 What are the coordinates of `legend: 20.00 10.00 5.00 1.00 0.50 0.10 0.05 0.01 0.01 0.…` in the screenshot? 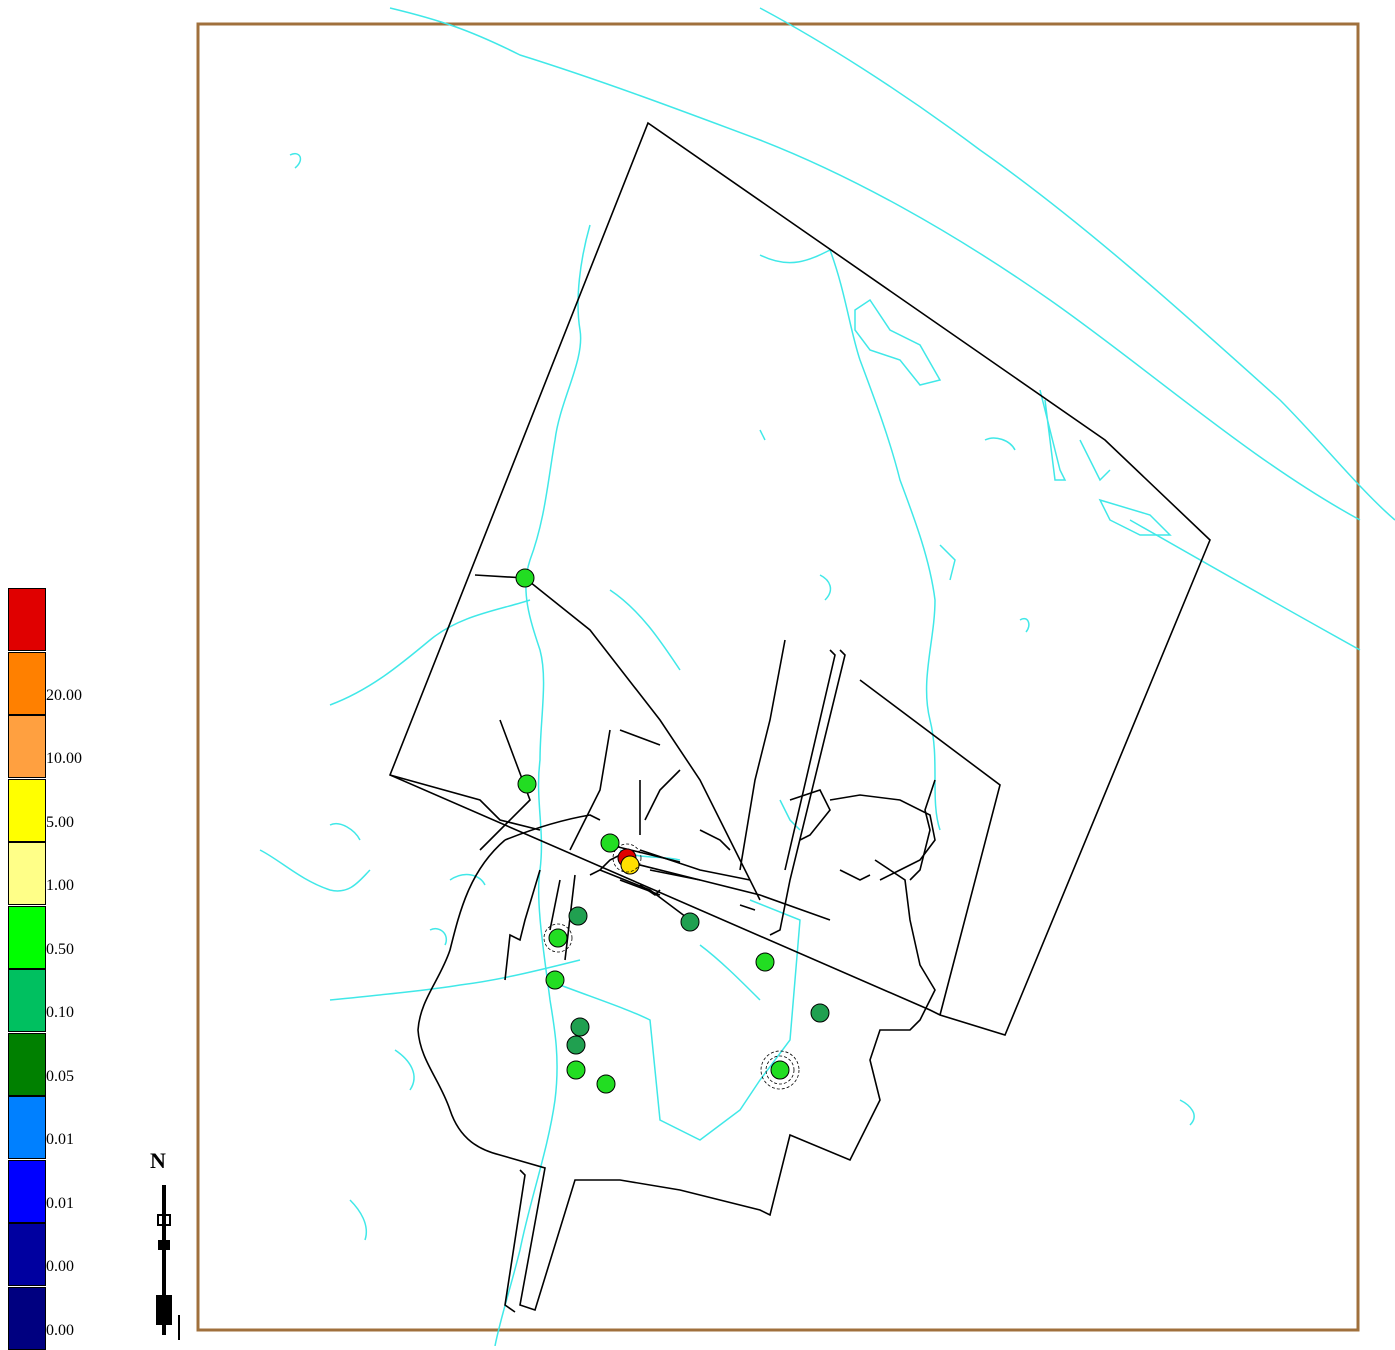 It's located at (65, 675).